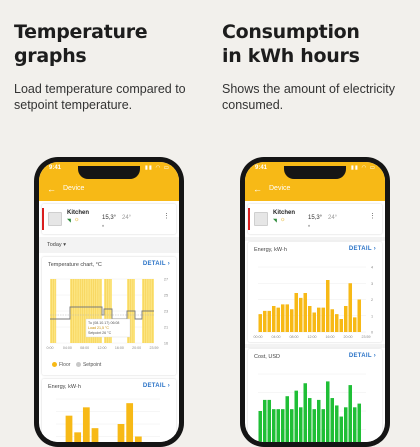 The image size is (420, 447). I want to click on y-tick-label: 27, so click(166, 280).